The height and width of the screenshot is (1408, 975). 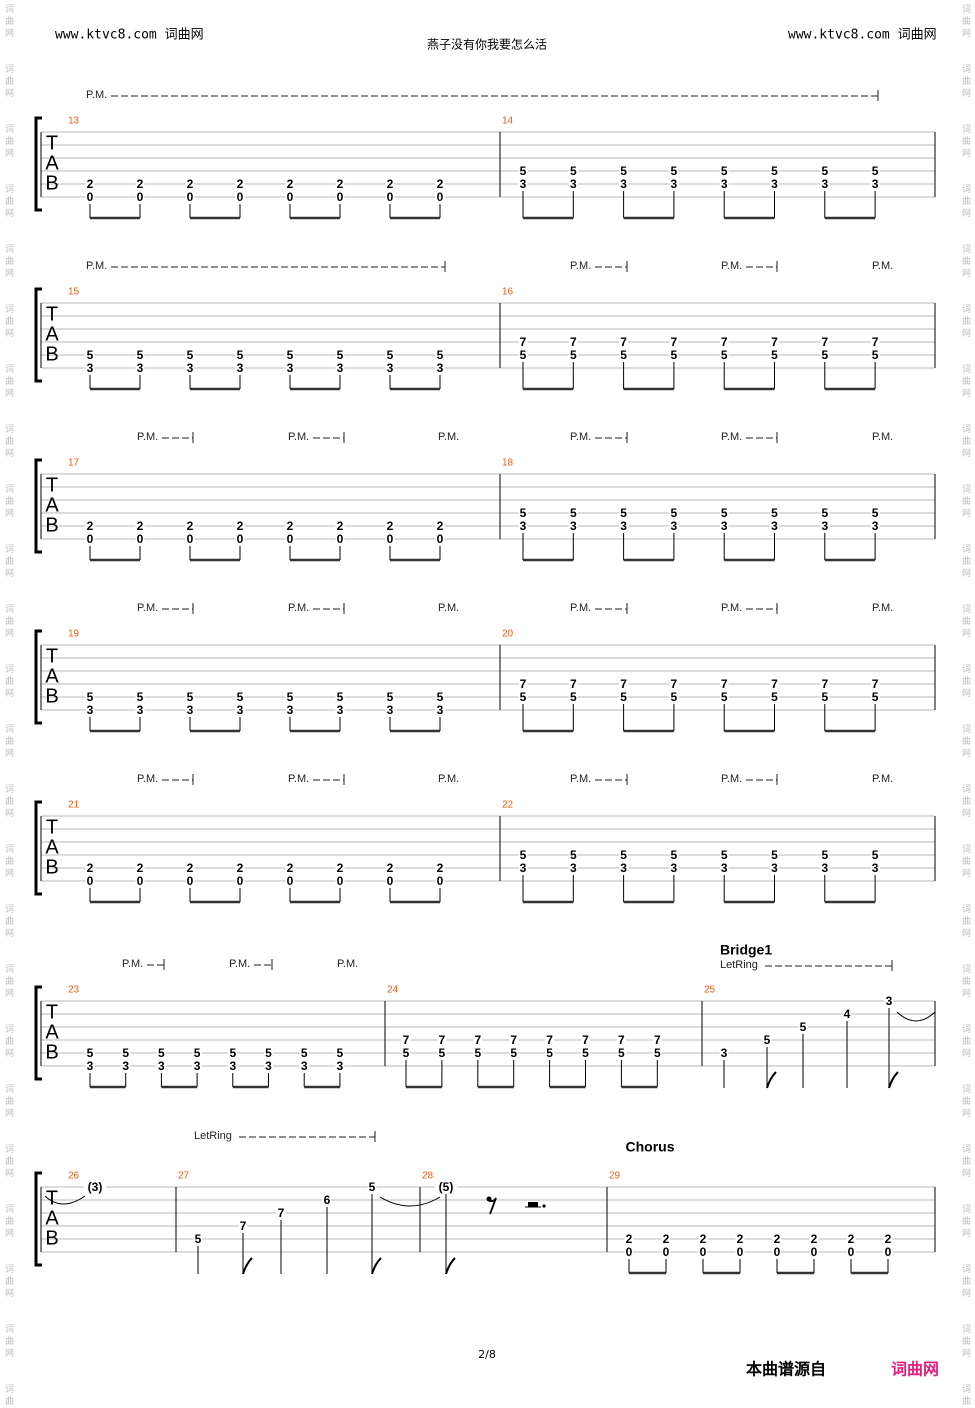 I want to click on let-ring: LetRing, so click(x=213, y=1136).